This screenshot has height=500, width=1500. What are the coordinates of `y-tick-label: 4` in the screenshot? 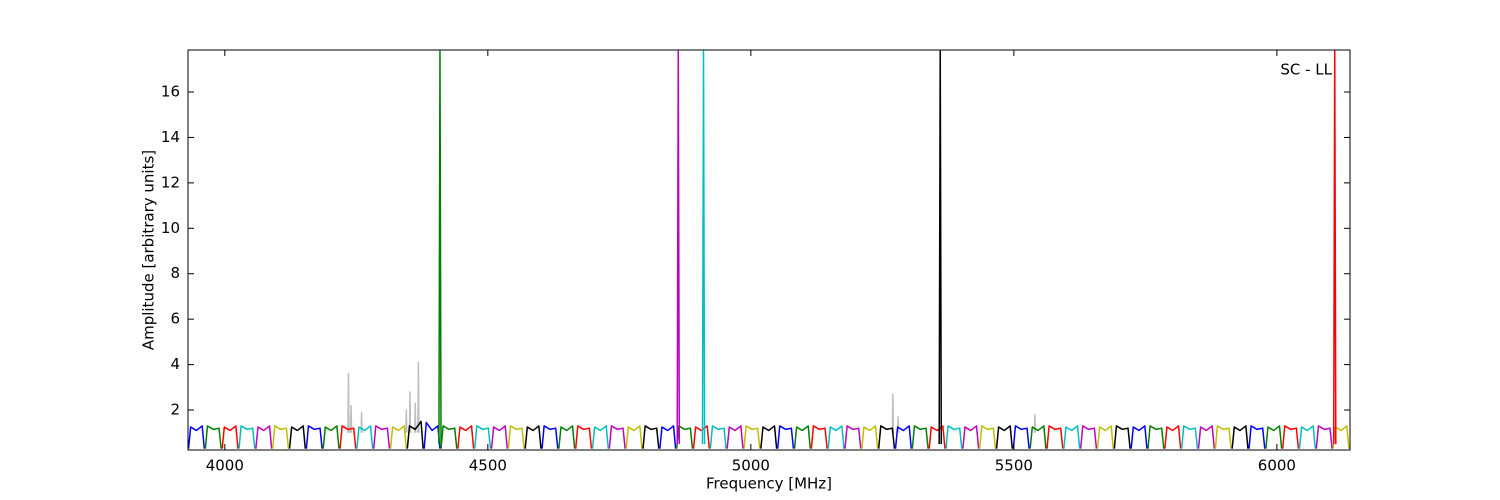 It's located at (175, 364).